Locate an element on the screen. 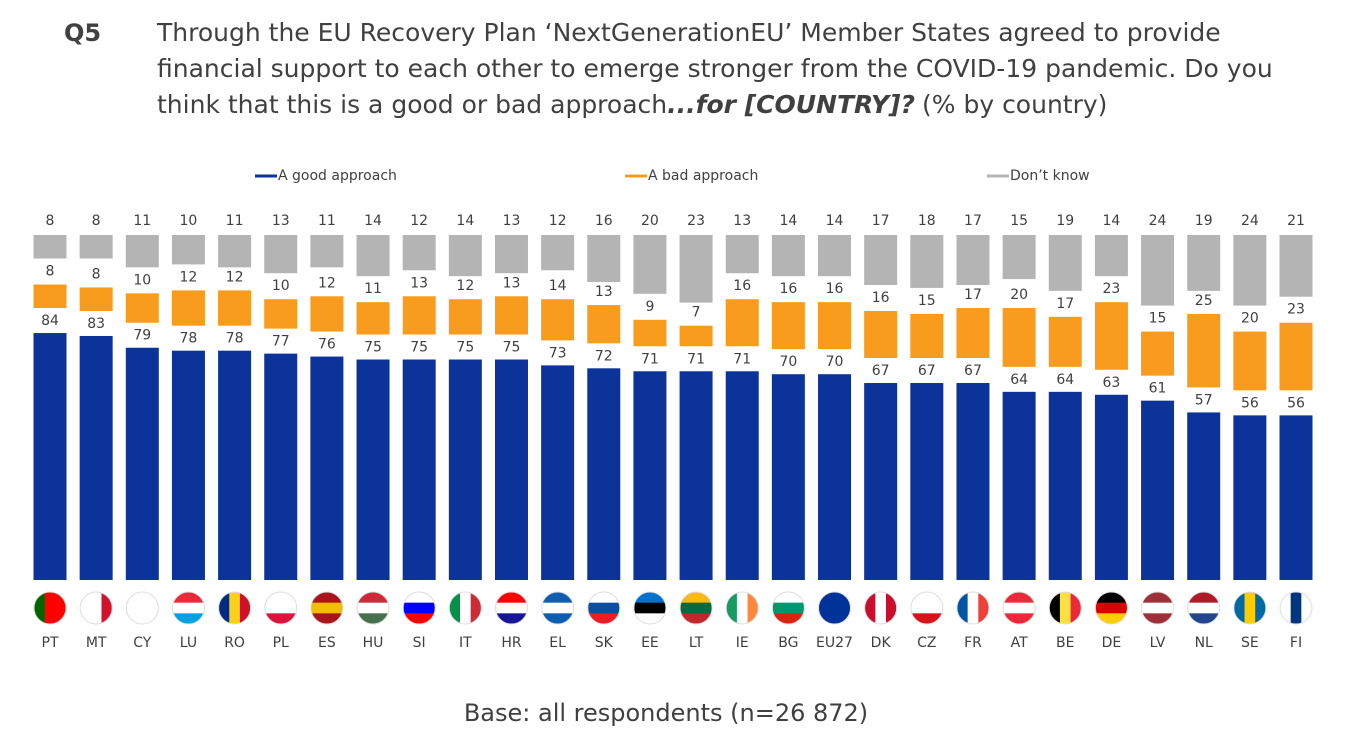 The width and height of the screenshot is (1366, 756). x-tick-label: SE is located at coordinates (1250, 643).